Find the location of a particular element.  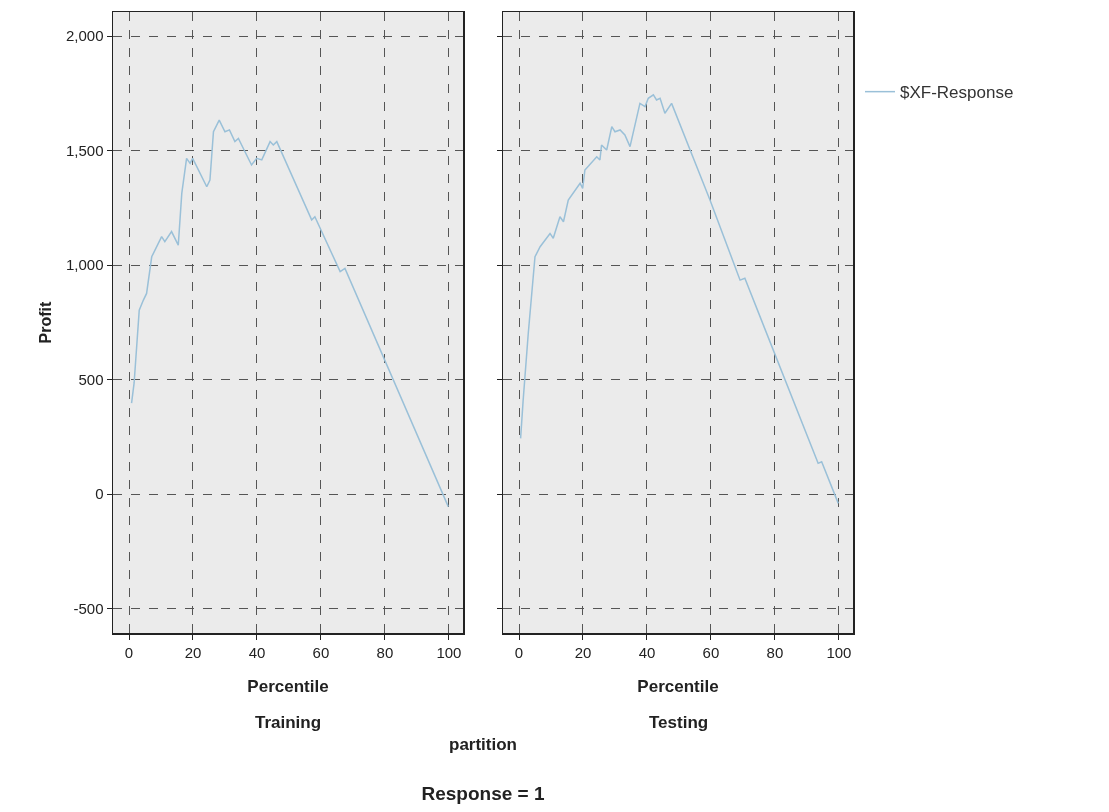

text: Testing is located at coordinates (679, 722).